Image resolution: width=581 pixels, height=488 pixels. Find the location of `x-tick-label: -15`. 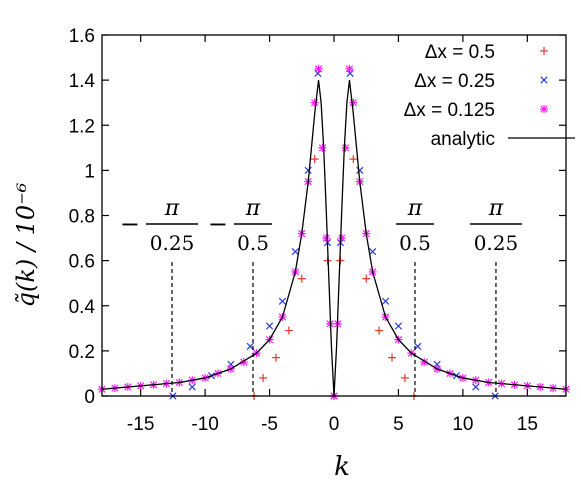

x-tick-label: -15 is located at coordinates (140, 424).